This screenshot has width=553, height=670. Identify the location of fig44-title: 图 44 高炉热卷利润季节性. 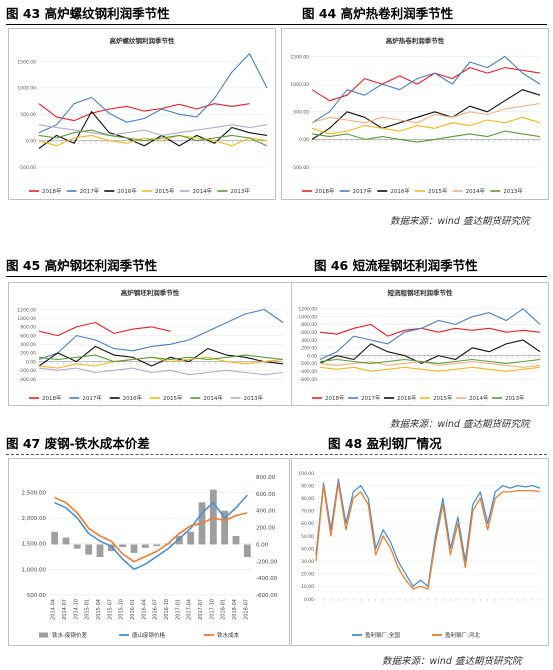
(378, 13).